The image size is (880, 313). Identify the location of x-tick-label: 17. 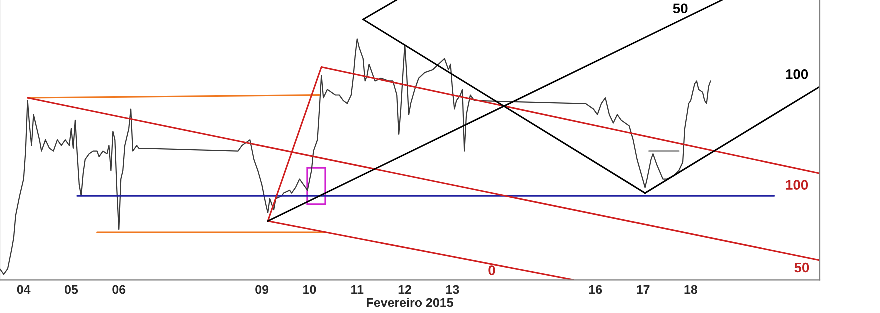
(643, 289).